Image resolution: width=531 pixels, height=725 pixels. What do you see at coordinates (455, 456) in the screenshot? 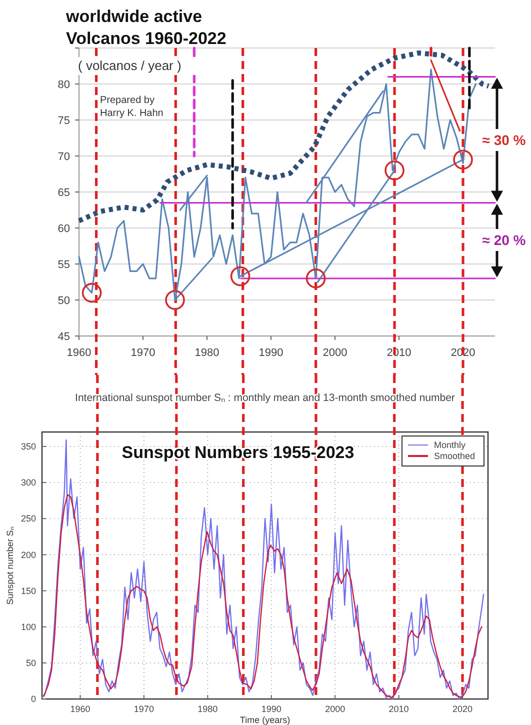
I see `legend-label: Smoothed` at bounding box center [455, 456].